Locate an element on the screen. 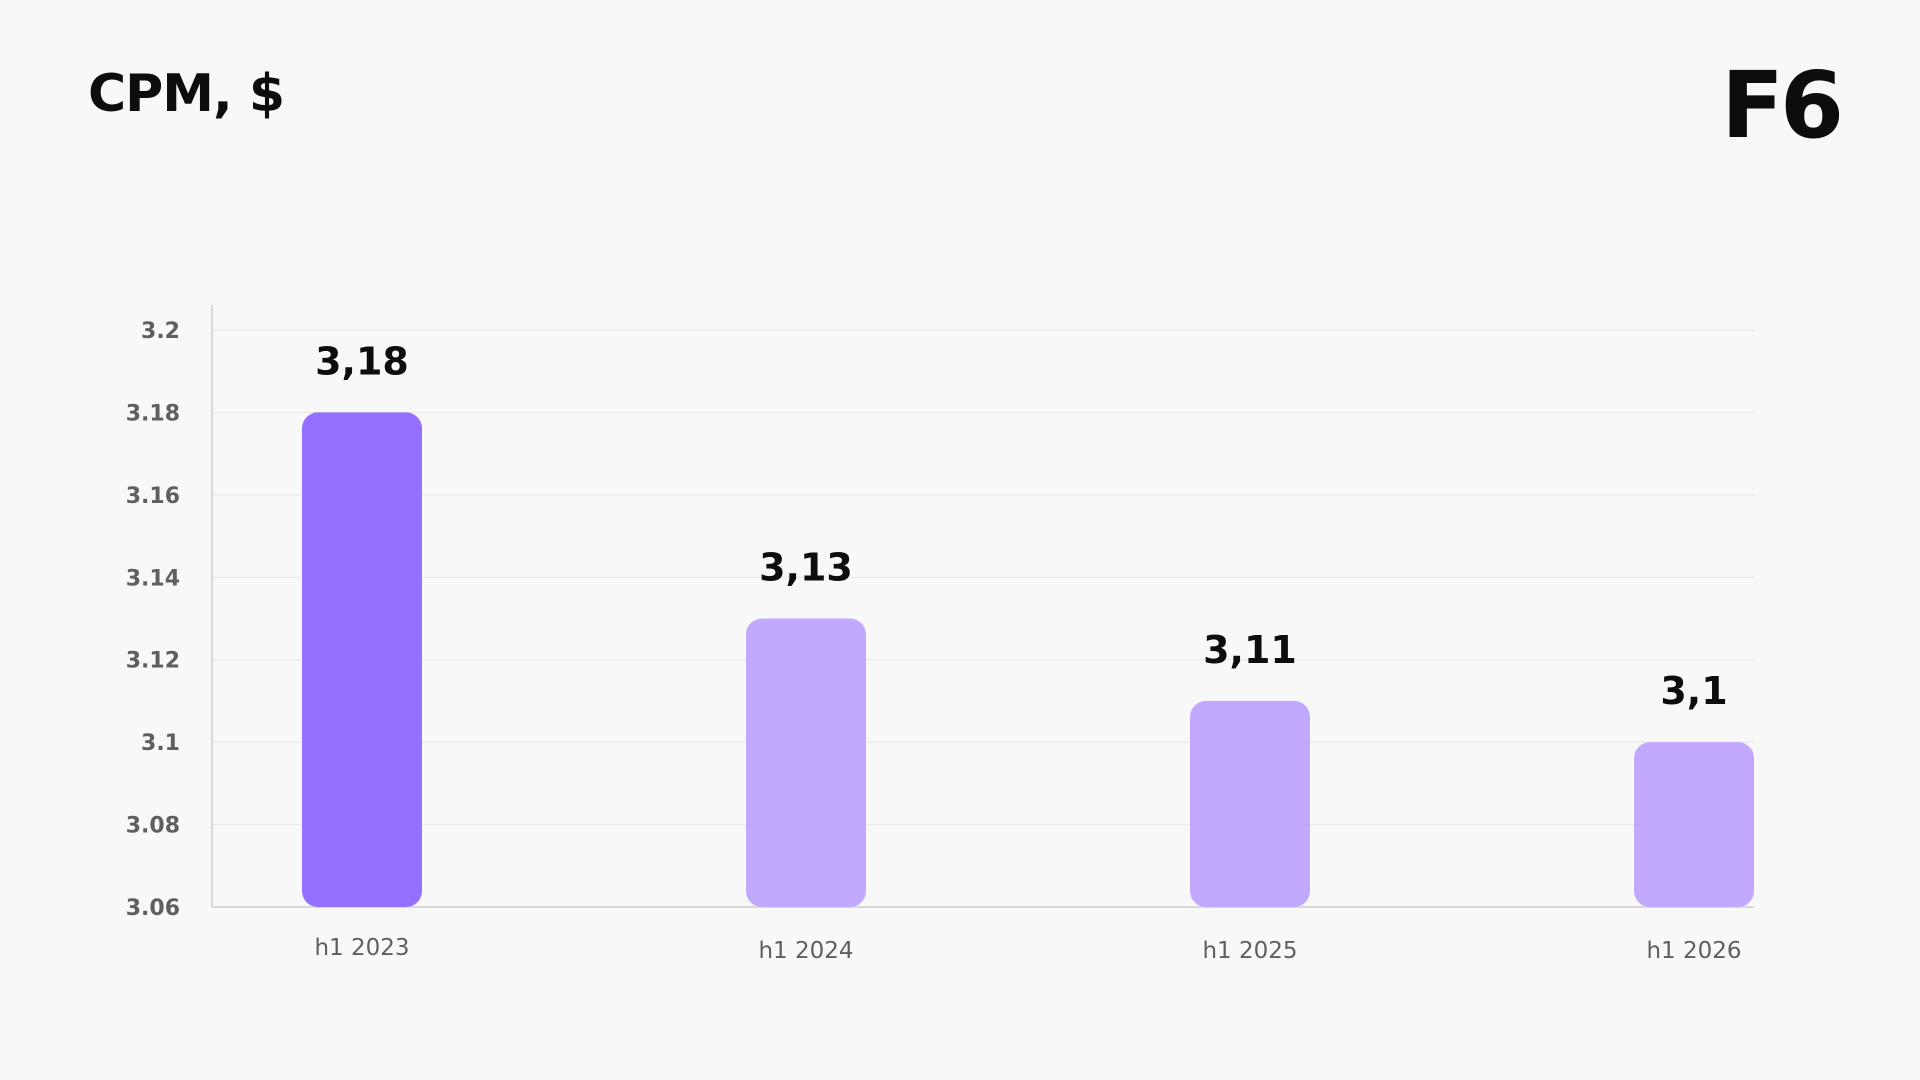 Image resolution: width=1920 pixels, height=1080 pixels. x-tick-label: h1 2026 is located at coordinates (1693, 951).